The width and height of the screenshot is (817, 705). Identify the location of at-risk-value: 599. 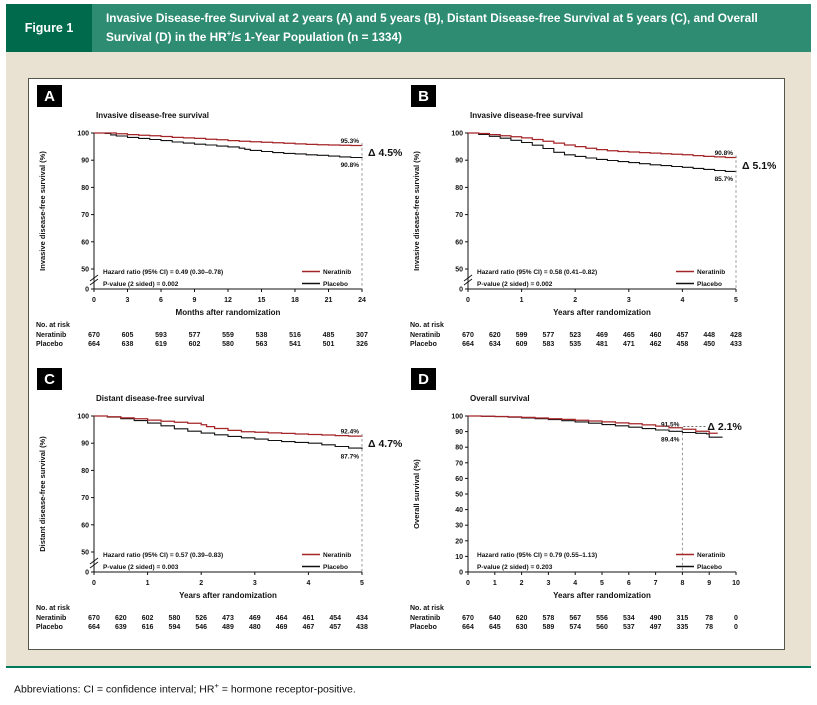
(521, 336).